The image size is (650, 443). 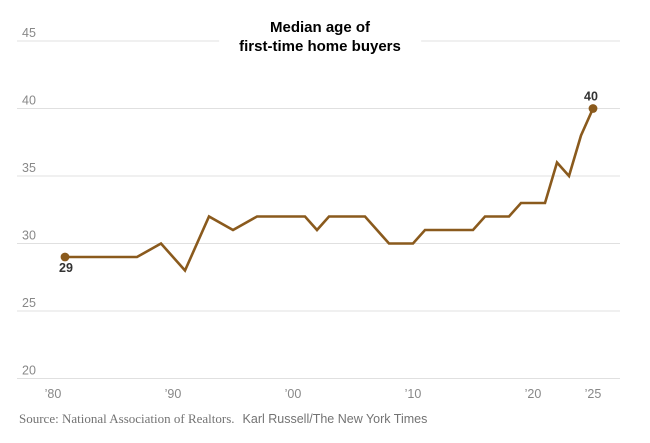 I want to click on y-tick-label: 20, so click(x=29, y=371).